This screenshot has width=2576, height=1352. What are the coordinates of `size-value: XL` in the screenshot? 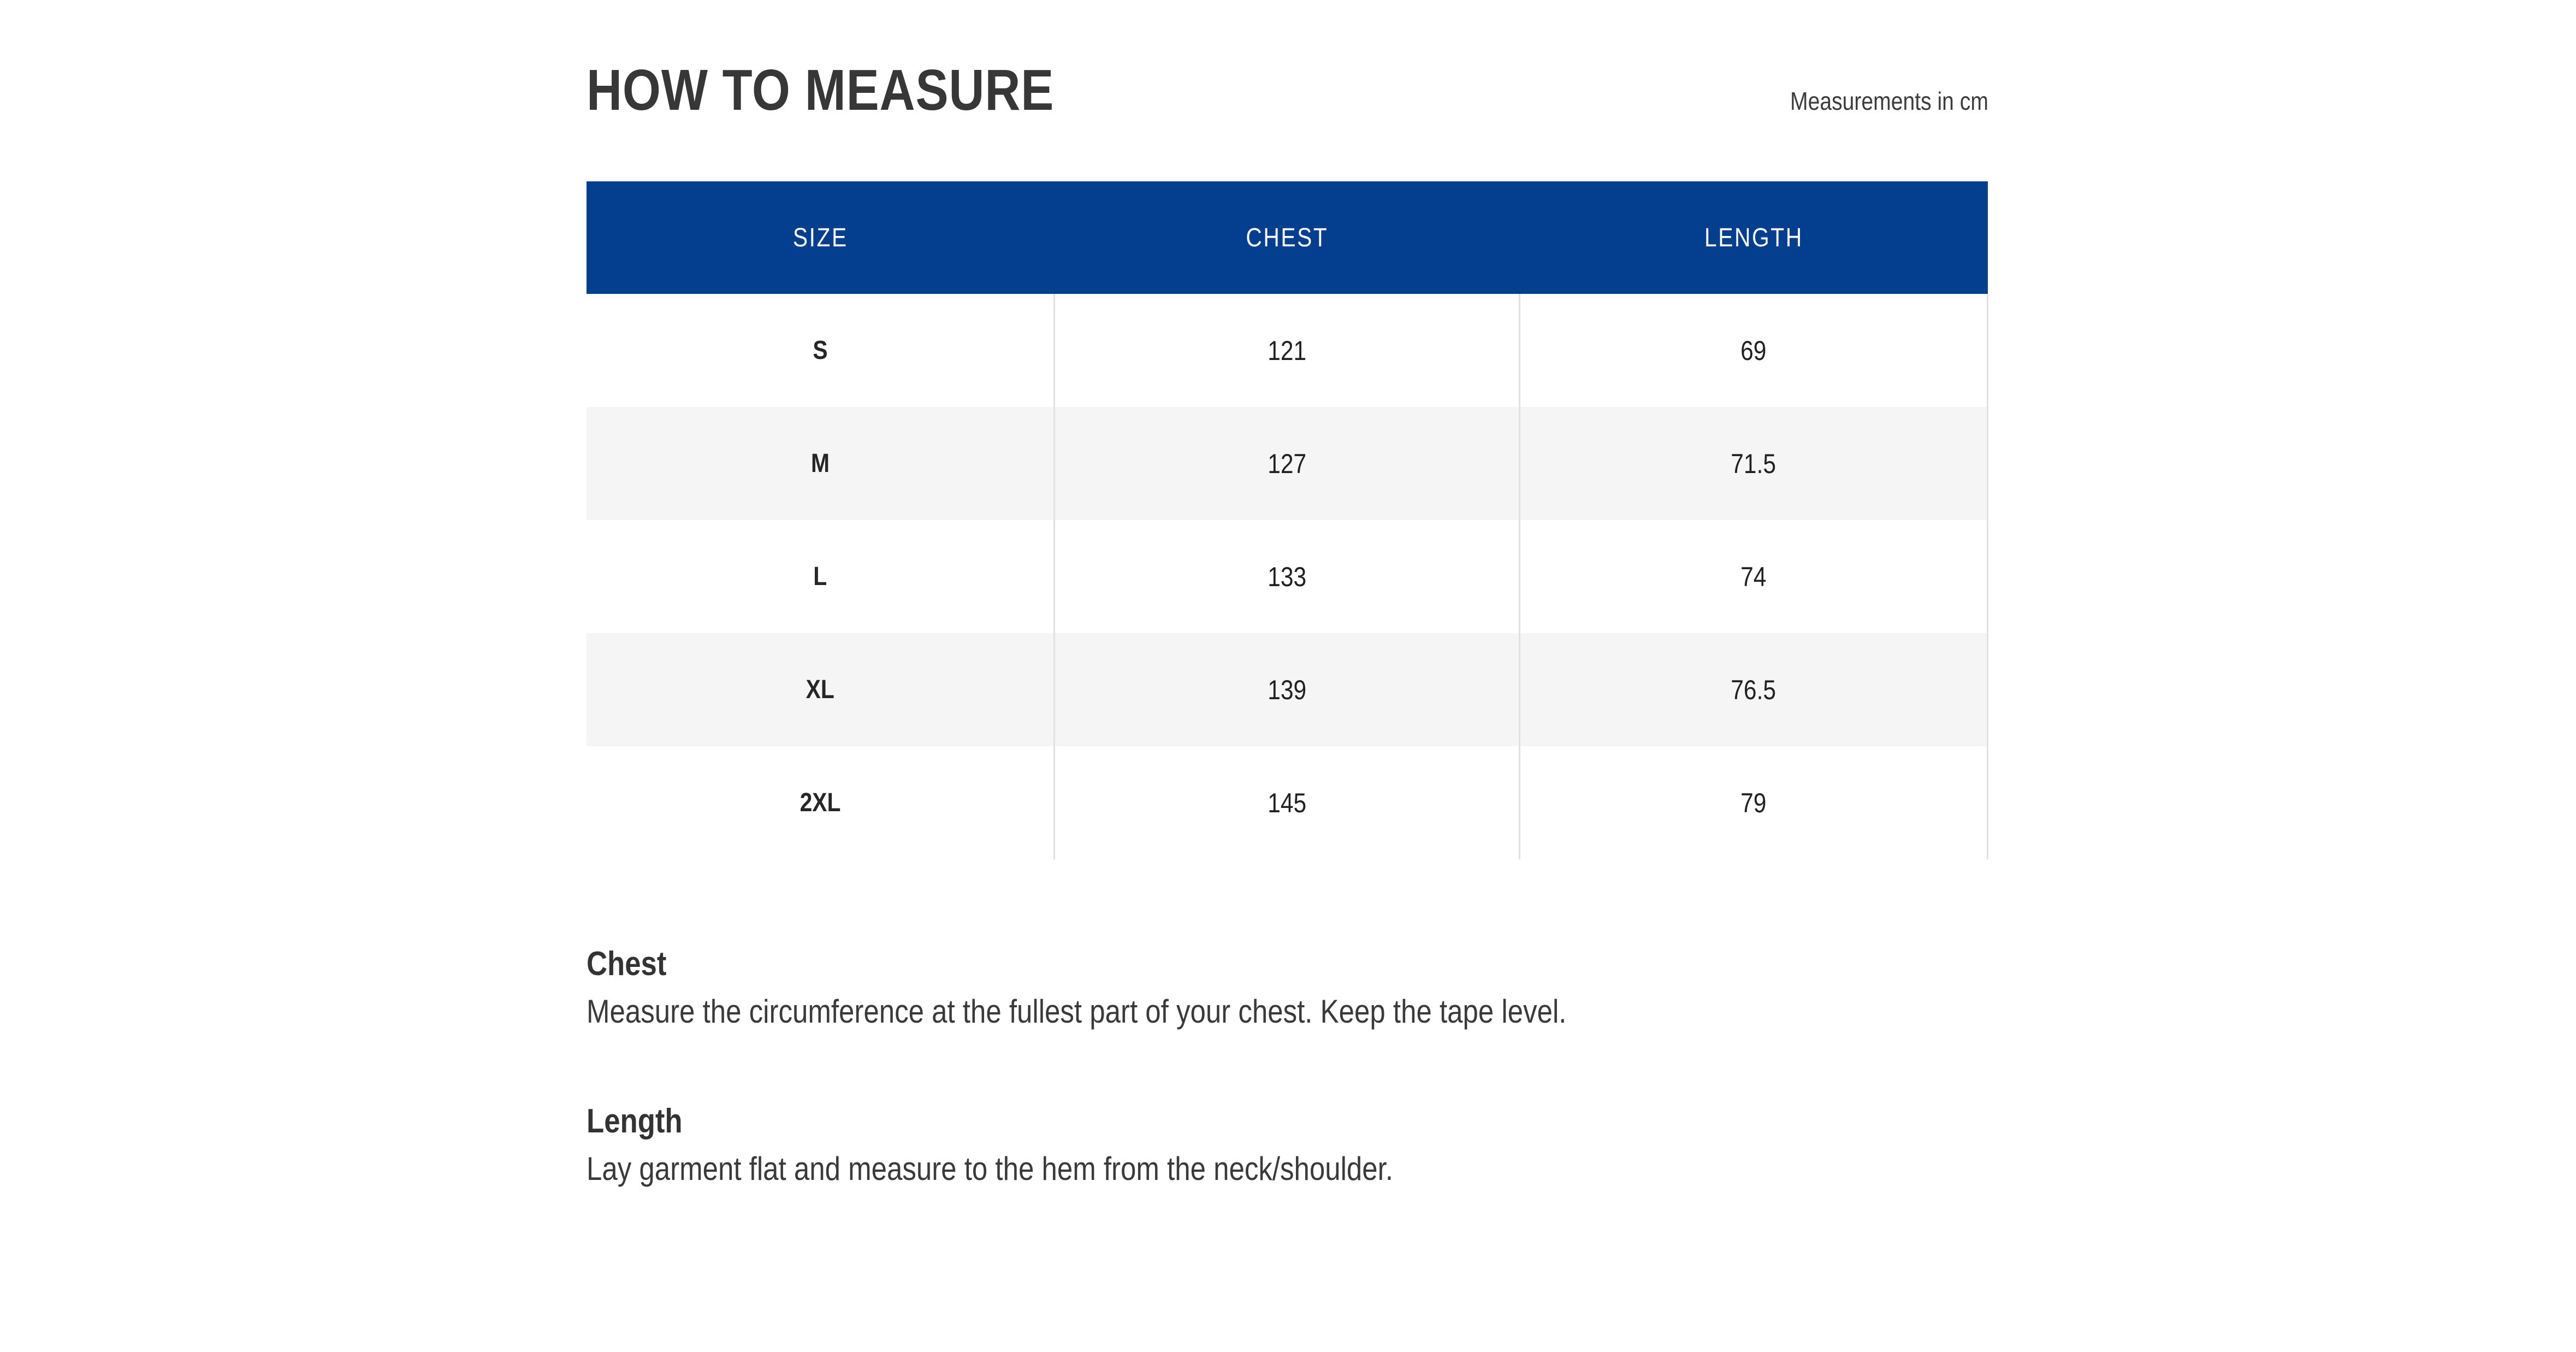 It's located at (820, 689).